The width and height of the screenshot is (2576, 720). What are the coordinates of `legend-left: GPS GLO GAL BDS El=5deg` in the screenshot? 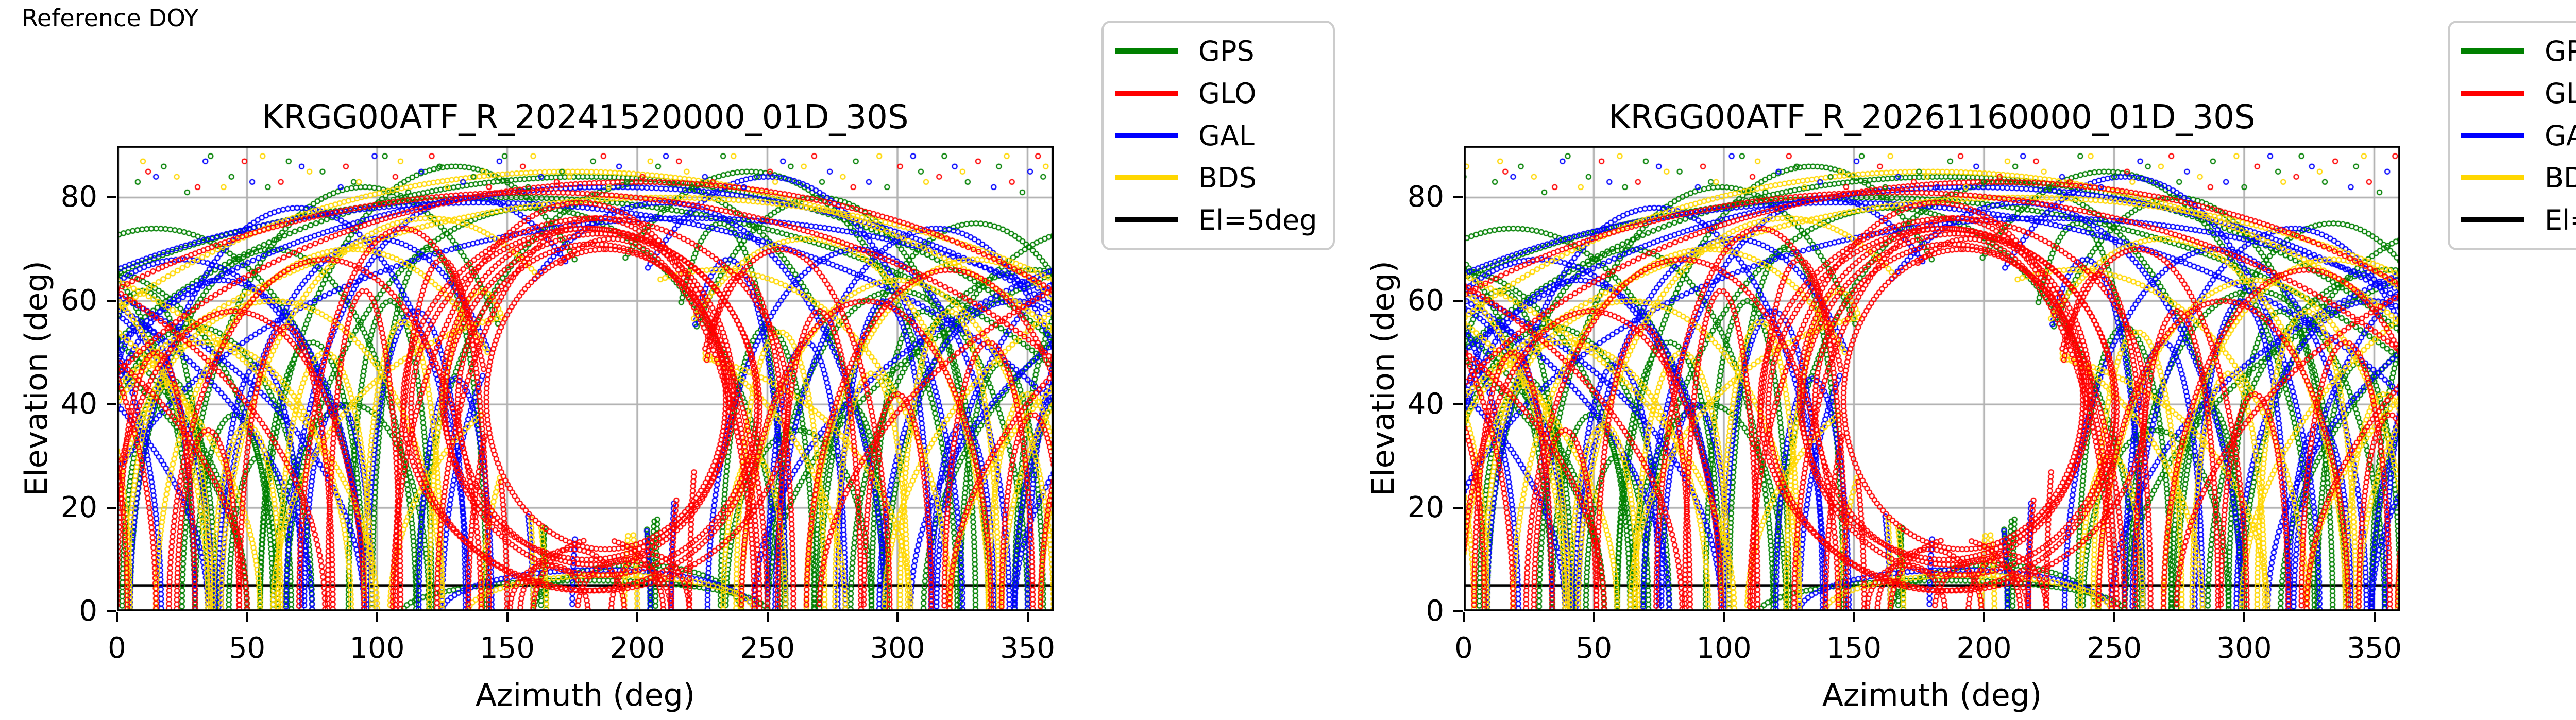 It's located at (1218, 135).